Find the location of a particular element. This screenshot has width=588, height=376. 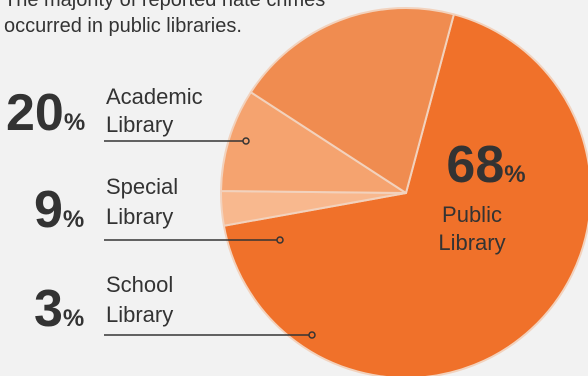

pie-slice-special is located at coordinates (313, 142).